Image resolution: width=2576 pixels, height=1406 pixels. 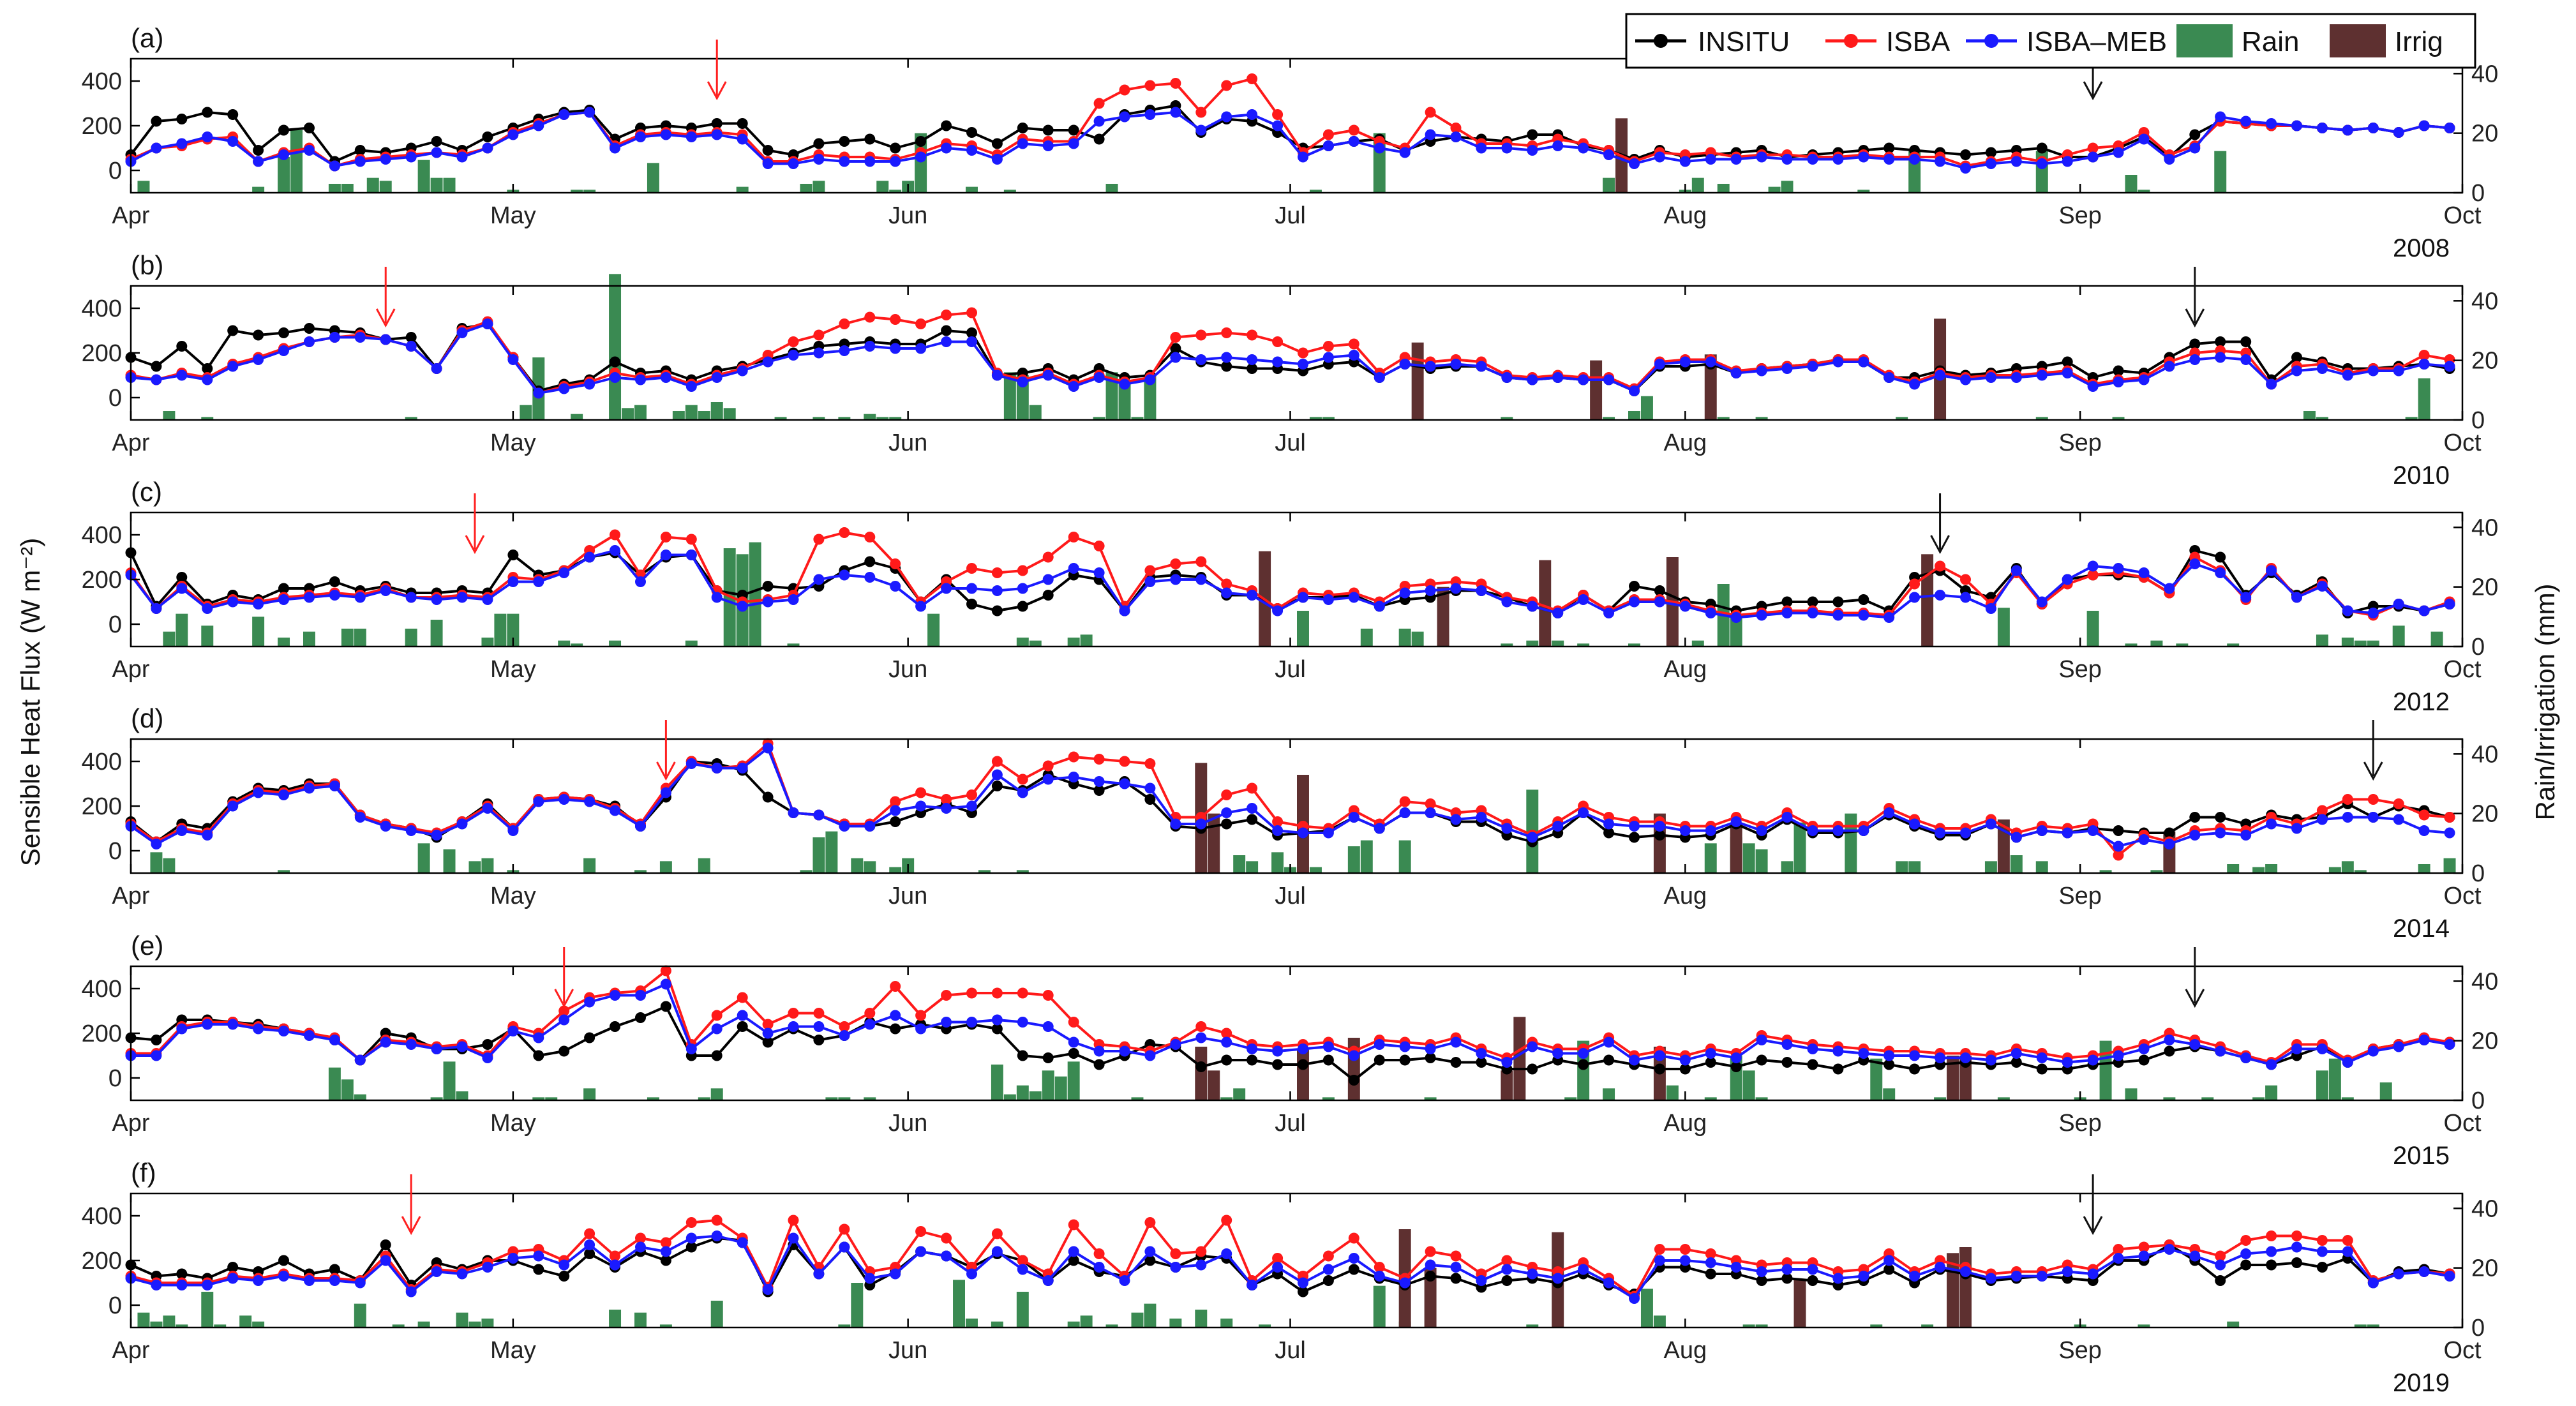 I want to click on plot-frame, so click(x=1297, y=125).